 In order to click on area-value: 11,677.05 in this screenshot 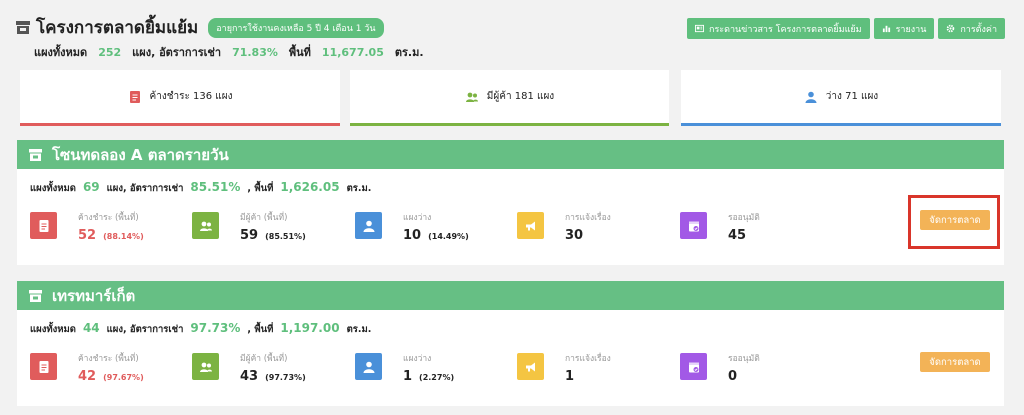, I will do `click(352, 52)`.